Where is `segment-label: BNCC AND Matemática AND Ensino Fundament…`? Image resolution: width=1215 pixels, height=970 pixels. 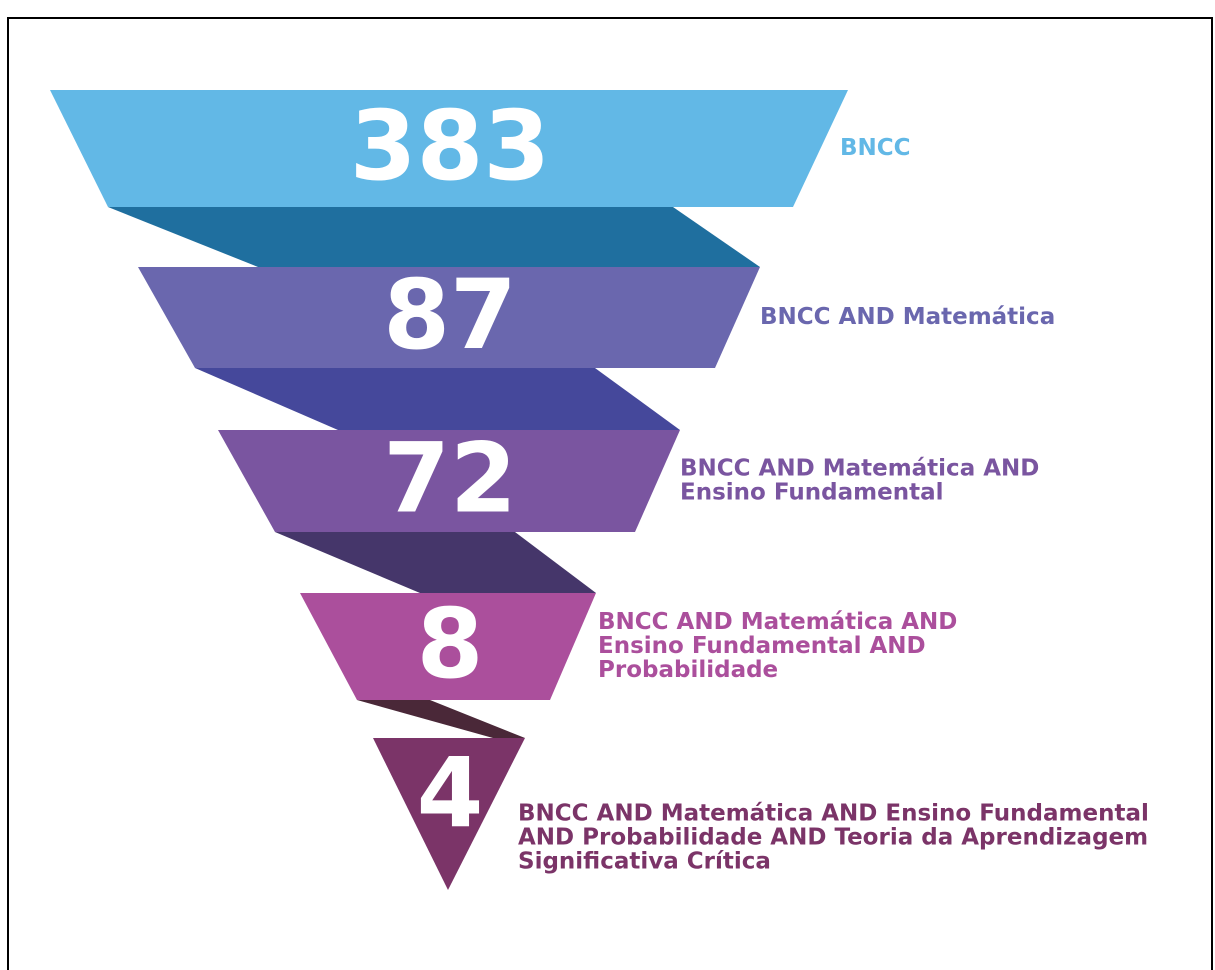
segment-label: BNCC AND Matemática AND Ensino Fundament… is located at coordinates (833, 814).